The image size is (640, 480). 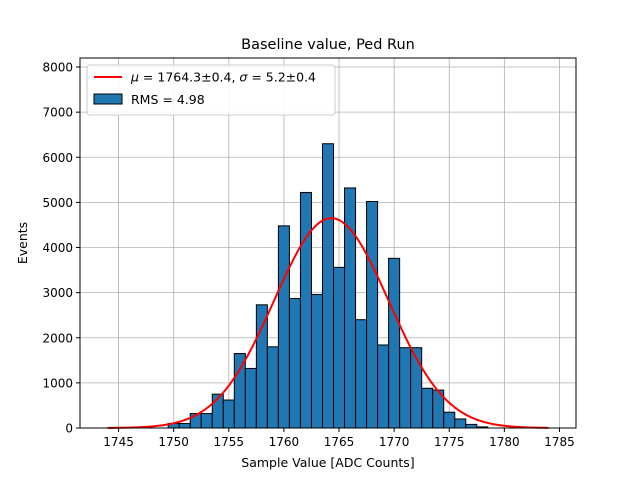 I want to click on y-tick-label: 6000, so click(x=57, y=158).